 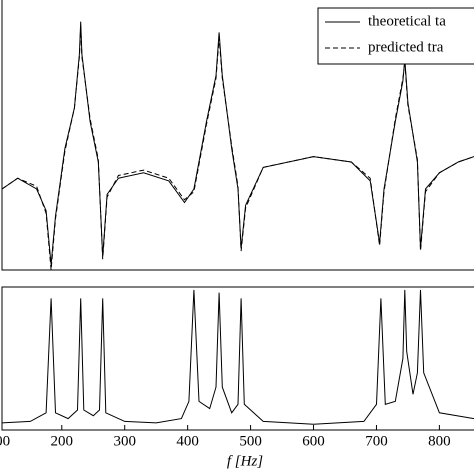 I want to click on legend-box, so click(x=395, y=36).